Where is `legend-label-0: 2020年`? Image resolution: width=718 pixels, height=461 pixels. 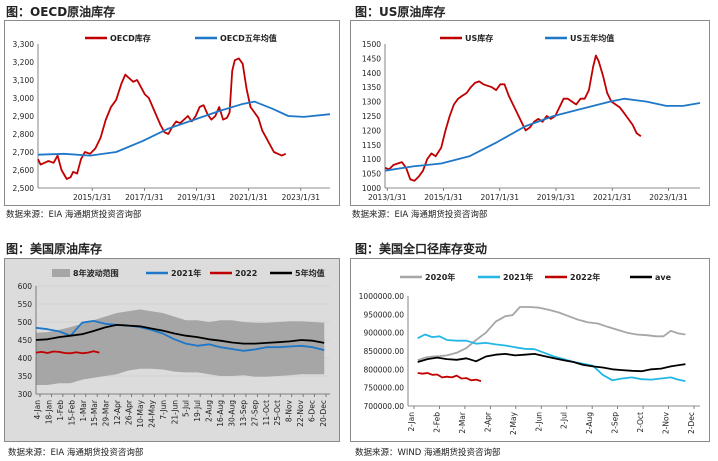
legend-label-0: 2020年 is located at coordinates (440, 277).